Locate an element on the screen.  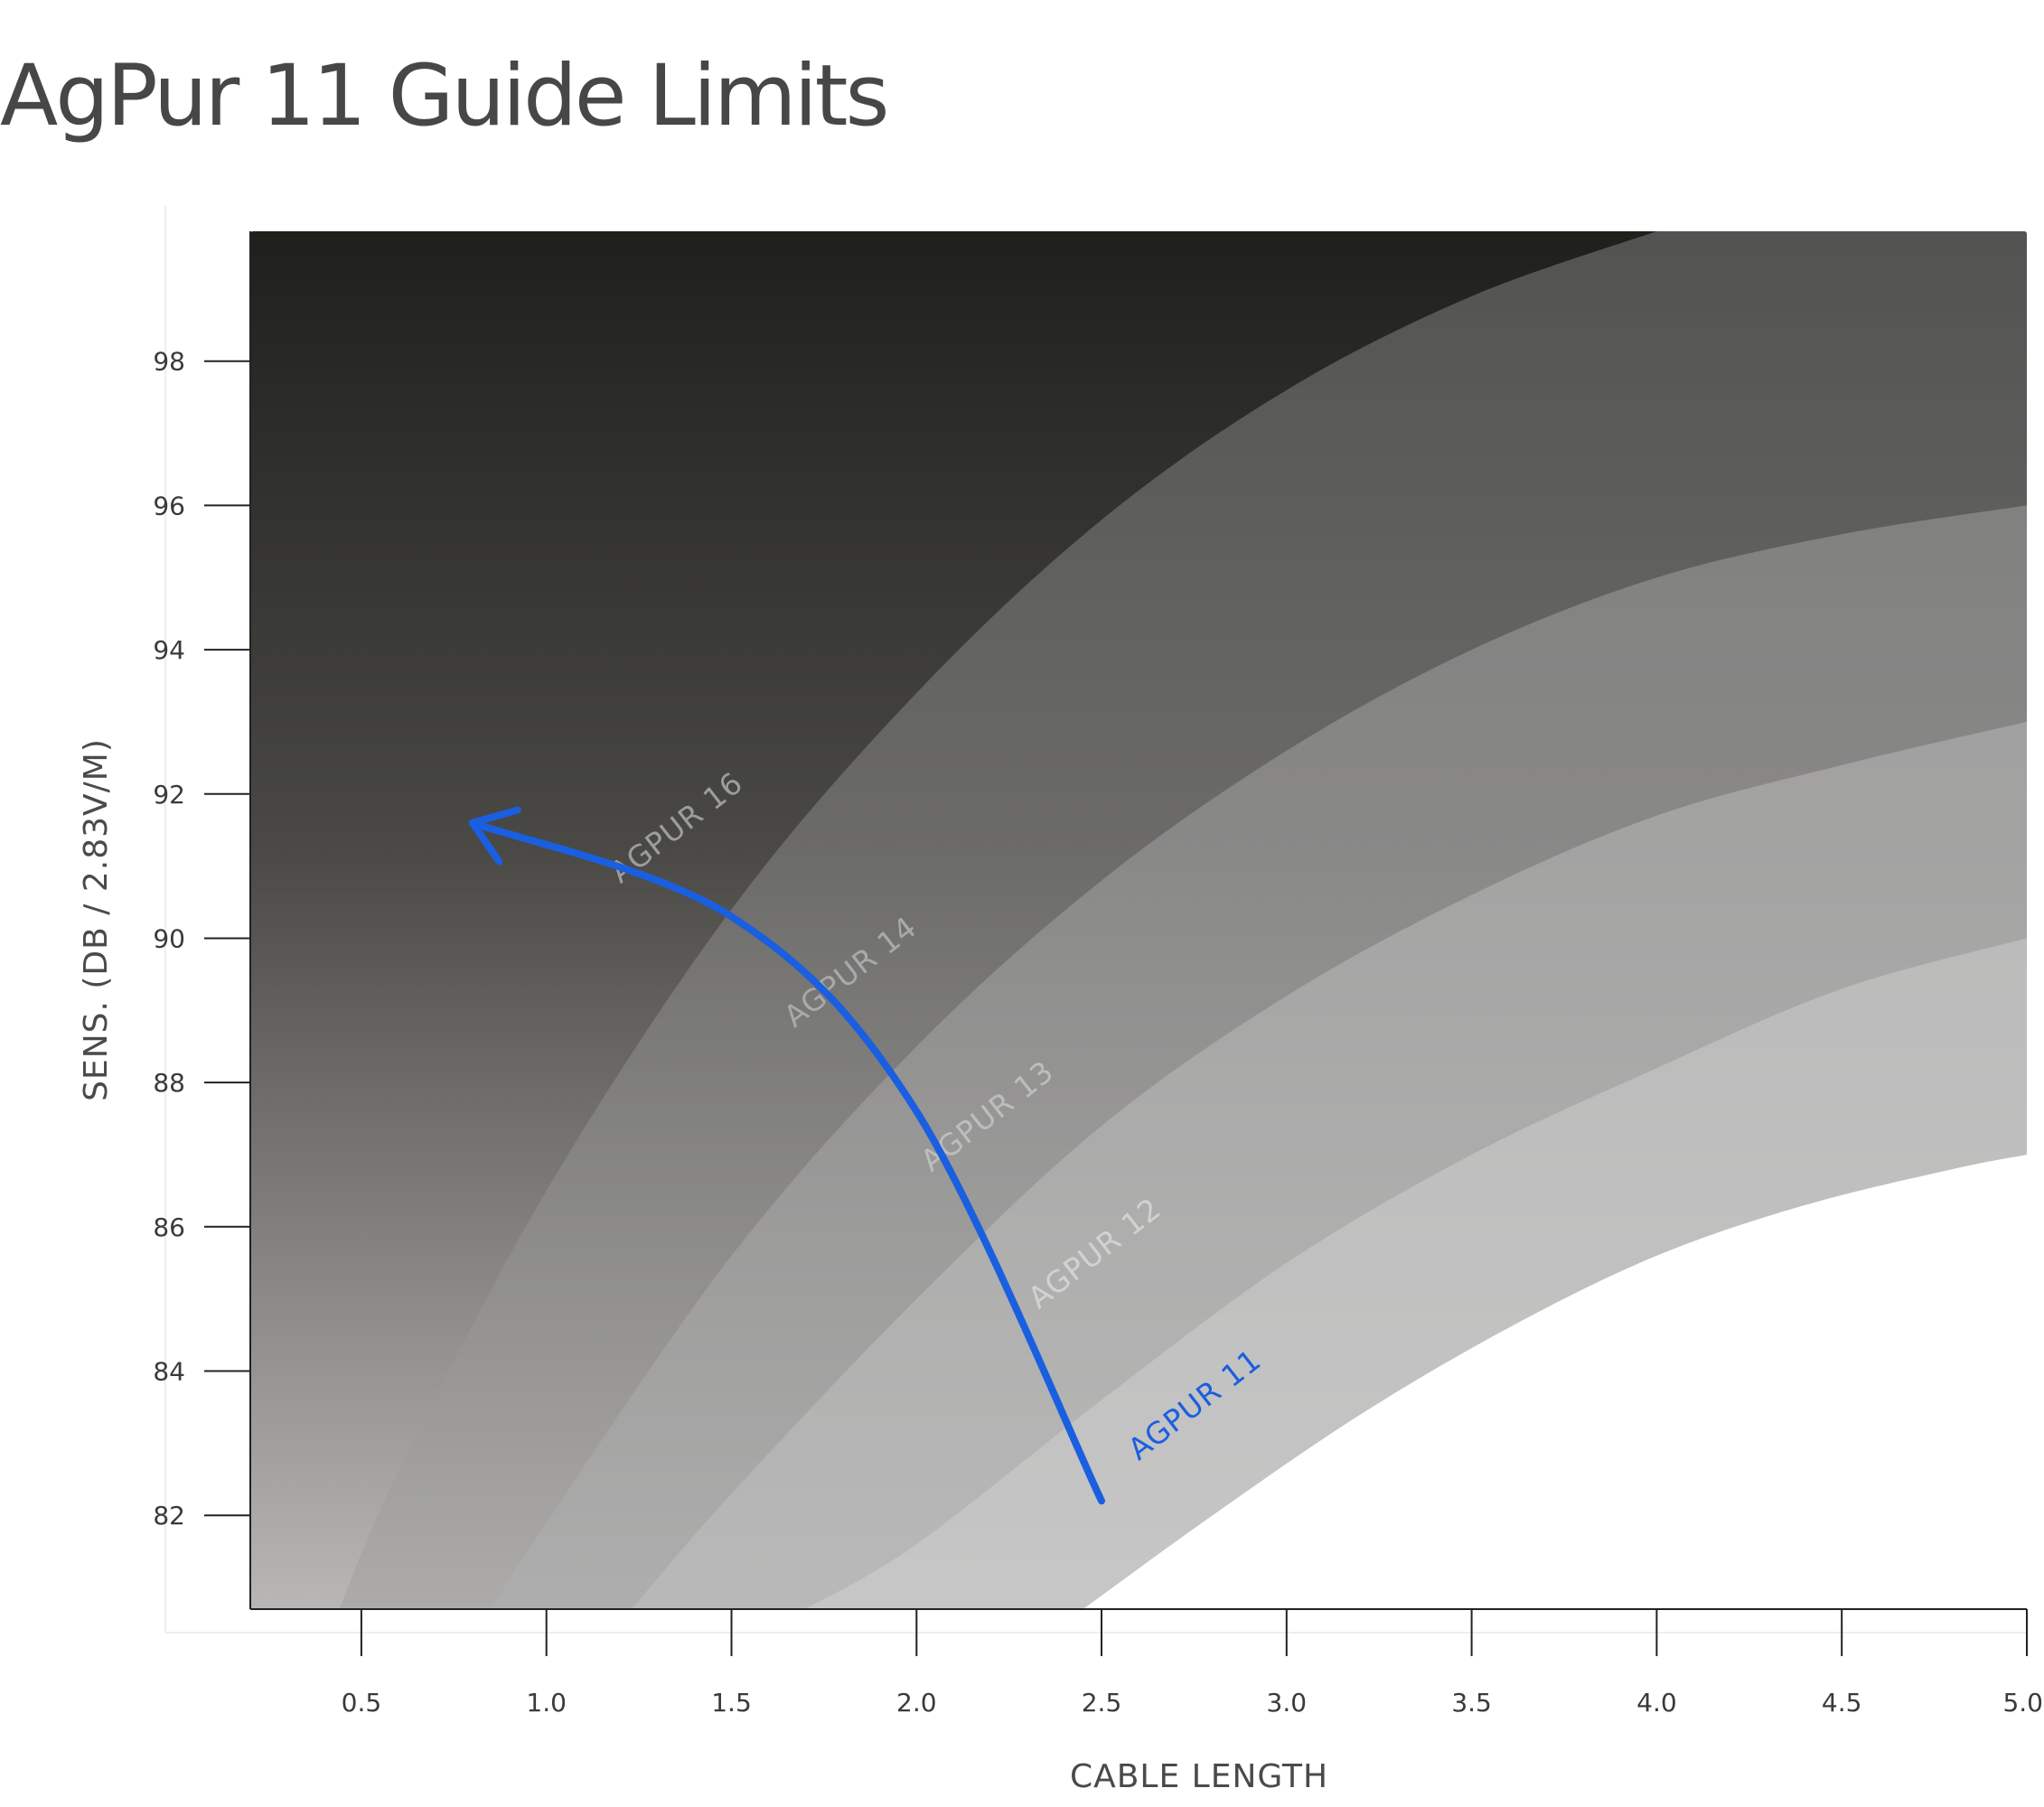
x-tick-label: 1.0 is located at coordinates (547, 1703).